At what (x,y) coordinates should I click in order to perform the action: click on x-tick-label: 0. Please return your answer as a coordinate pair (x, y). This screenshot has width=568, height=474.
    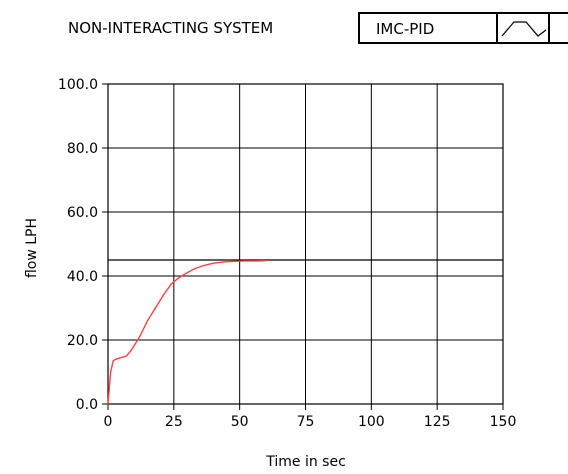
    Looking at the image, I should click on (108, 422).